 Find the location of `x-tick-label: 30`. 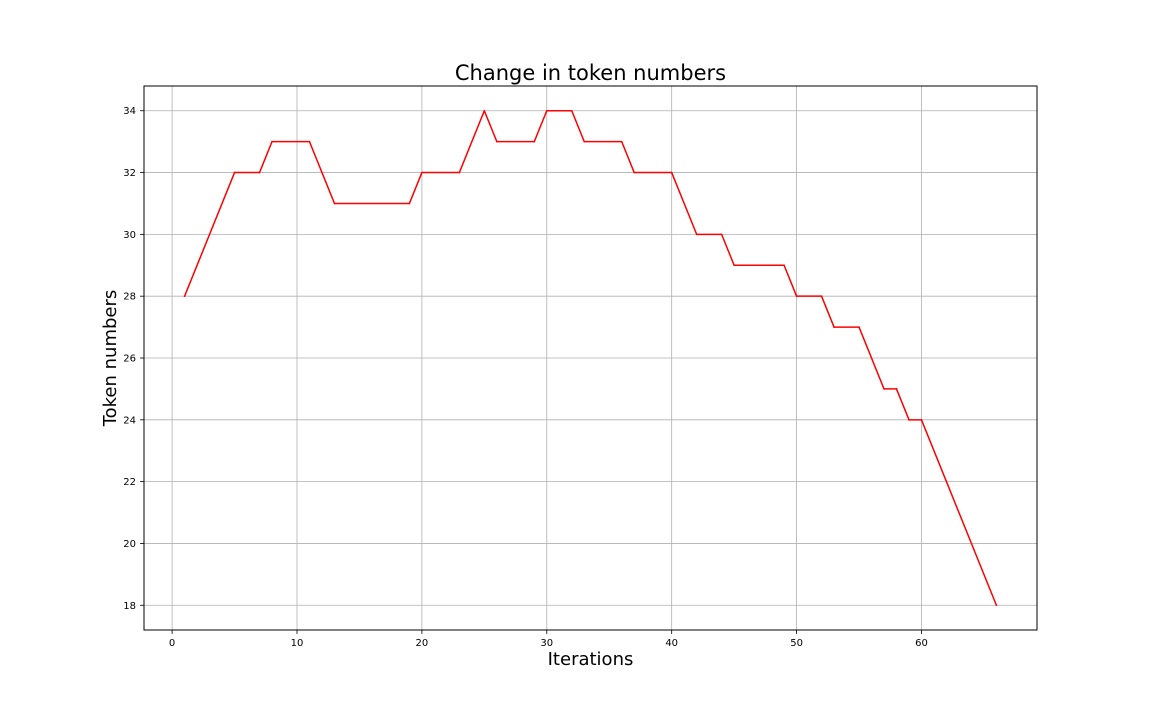

x-tick-label: 30 is located at coordinates (546, 643).